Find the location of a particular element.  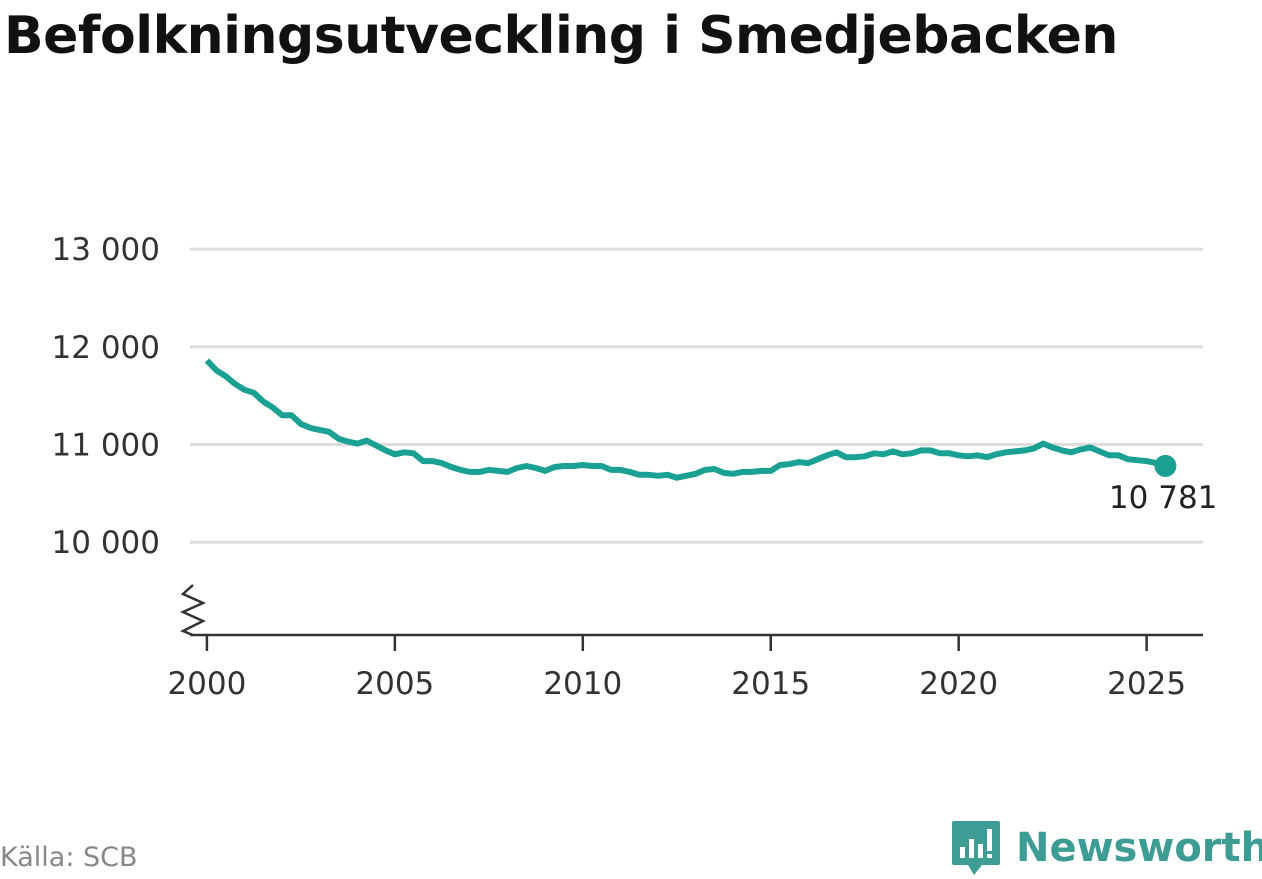

source-note: Källa: SCB is located at coordinates (69, 857).